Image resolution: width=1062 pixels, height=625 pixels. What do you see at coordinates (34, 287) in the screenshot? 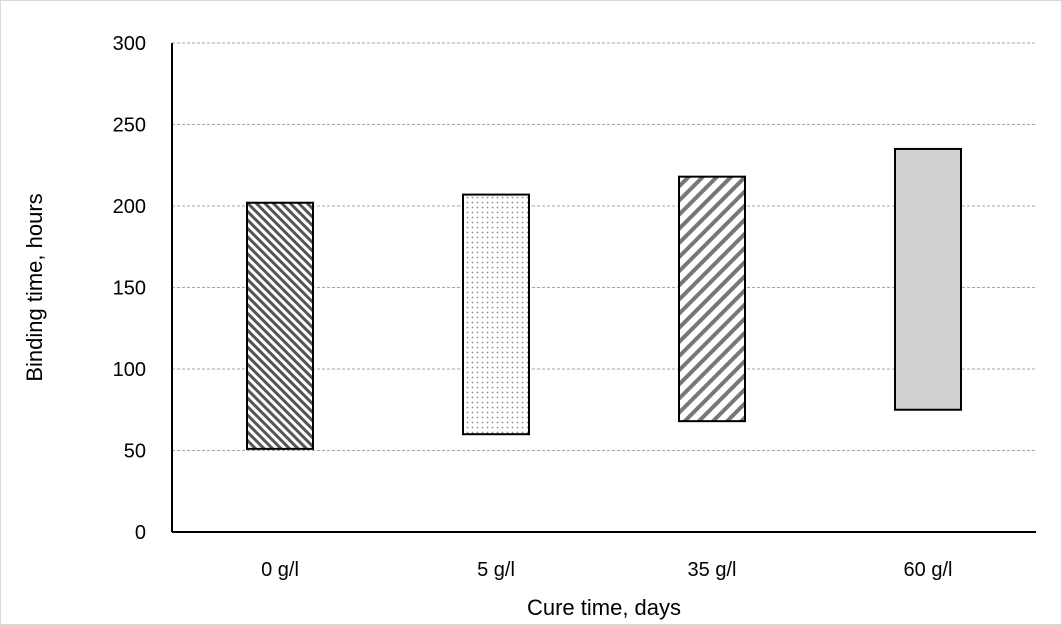
I see `y-axis-title: Binding time, hours` at bounding box center [34, 287].